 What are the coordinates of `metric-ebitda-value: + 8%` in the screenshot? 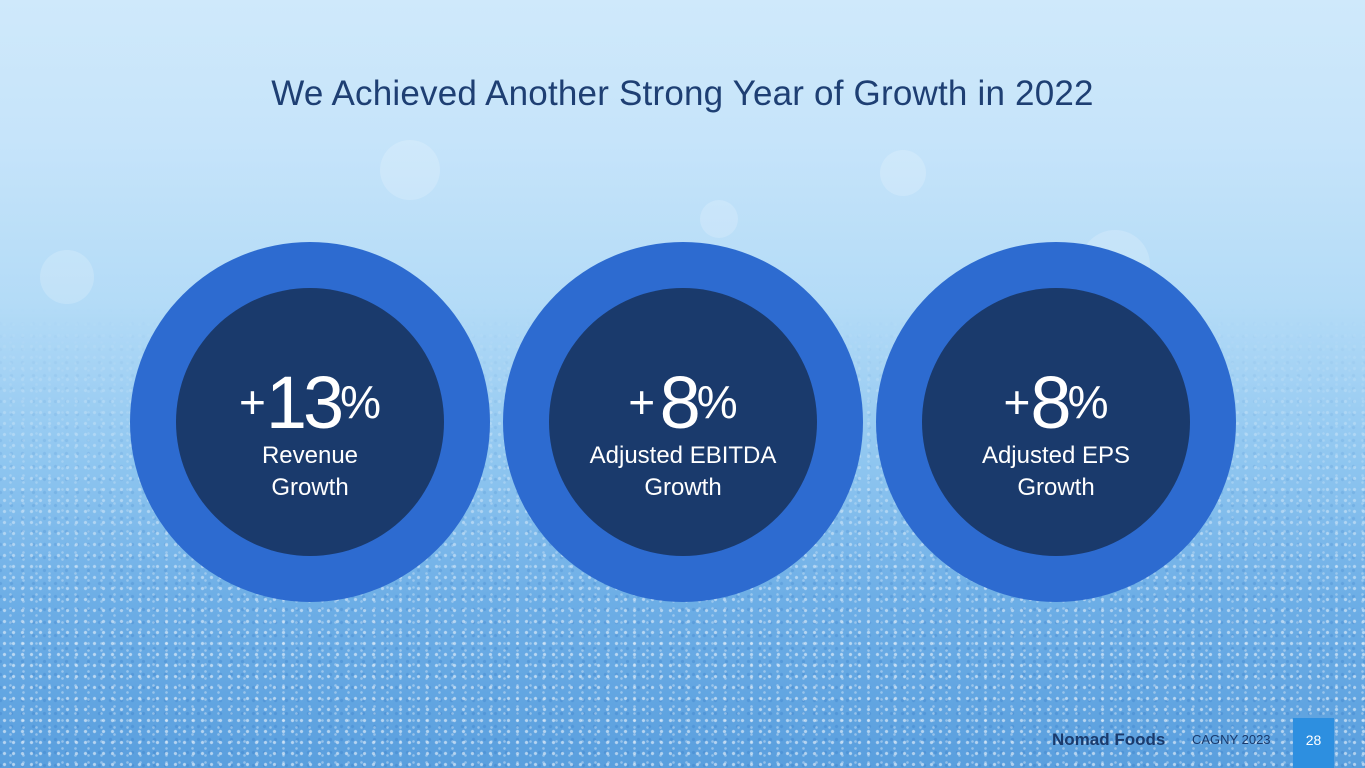 It's located at (683, 403).